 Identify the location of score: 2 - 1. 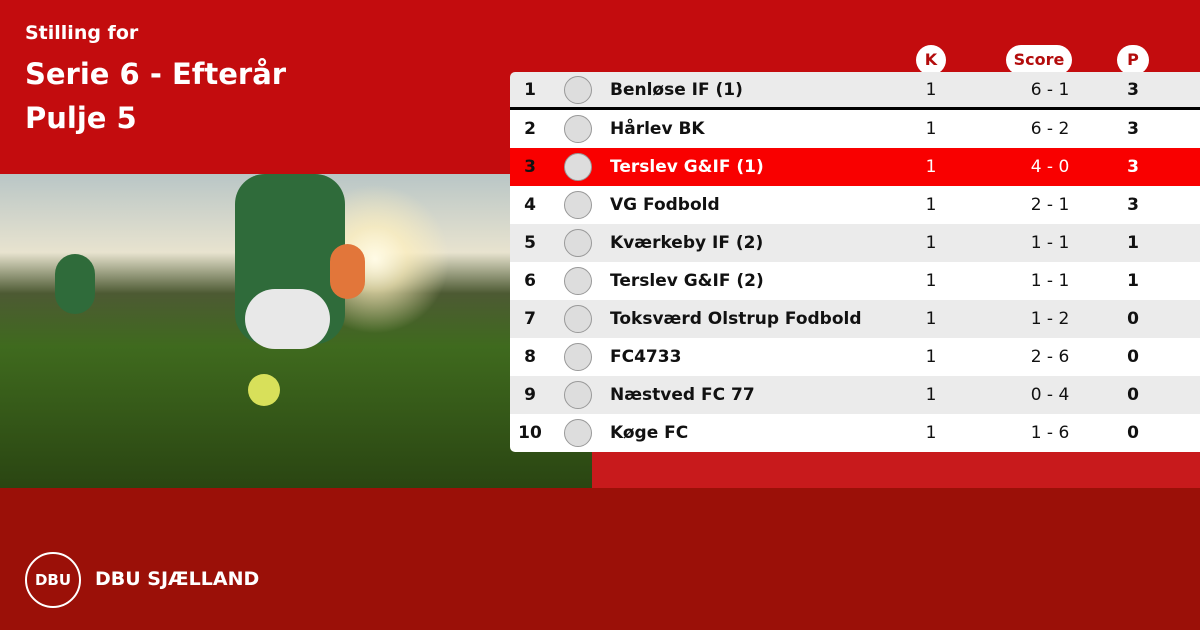
(1050, 205).